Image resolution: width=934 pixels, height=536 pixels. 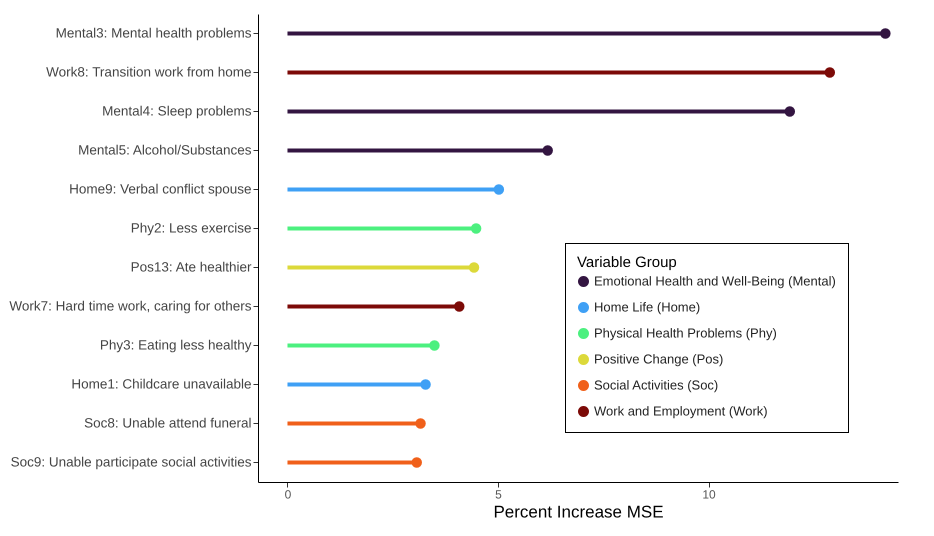 I want to click on y-tick-label: Soc8: Unable attend funeral, so click(x=168, y=423).